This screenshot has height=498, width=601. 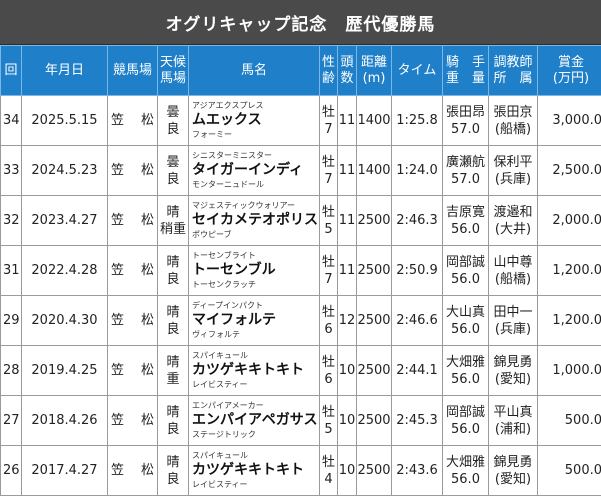 I want to click on time-cell: 2:45.3, so click(x=417, y=420).